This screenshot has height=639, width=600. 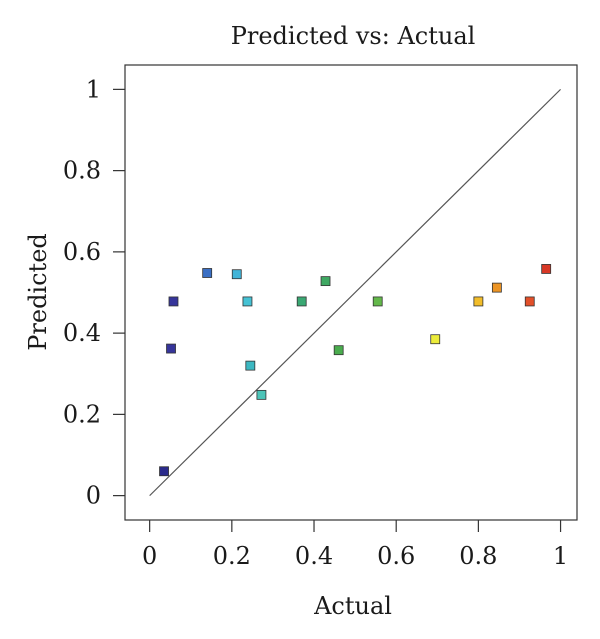 What do you see at coordinates (82, 333) in the screenshot?
I see `y-tick-label: 0.4` at bounding box center [82, 333].